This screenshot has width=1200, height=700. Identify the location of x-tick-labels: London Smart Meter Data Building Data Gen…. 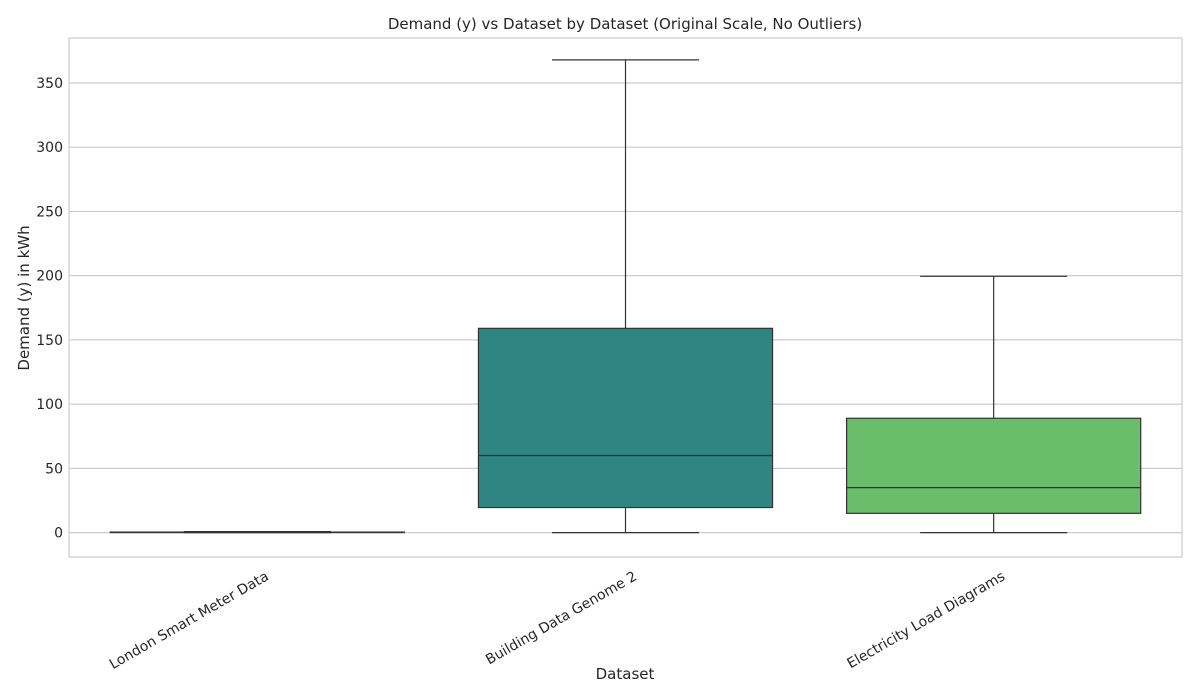
(557, 621).